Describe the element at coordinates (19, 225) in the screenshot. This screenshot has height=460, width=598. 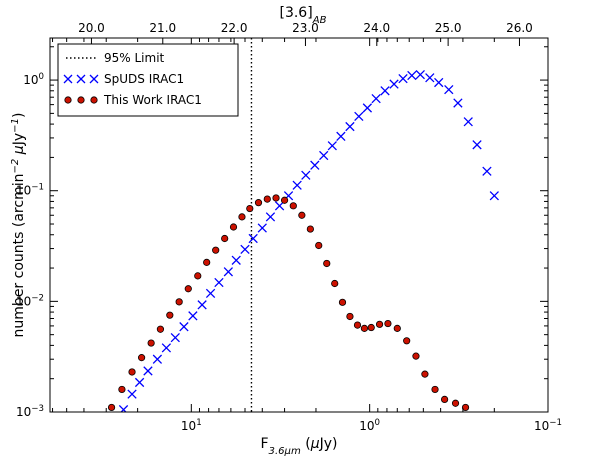
I see `y-axis-title: number counts (arcmin−2 µJy−1)` at that location.